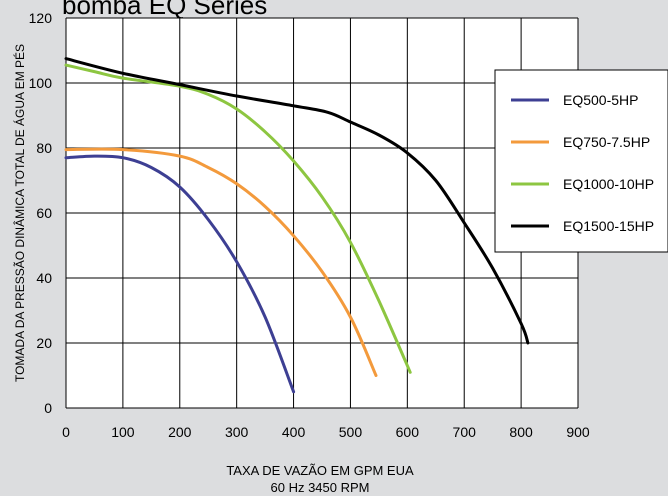 This screenshot has height=496, width=668. What do you see at coordinates (465, 432) in the screenshot?
I see `x-tick-label-700: 700` at bounding box center [465, 432].